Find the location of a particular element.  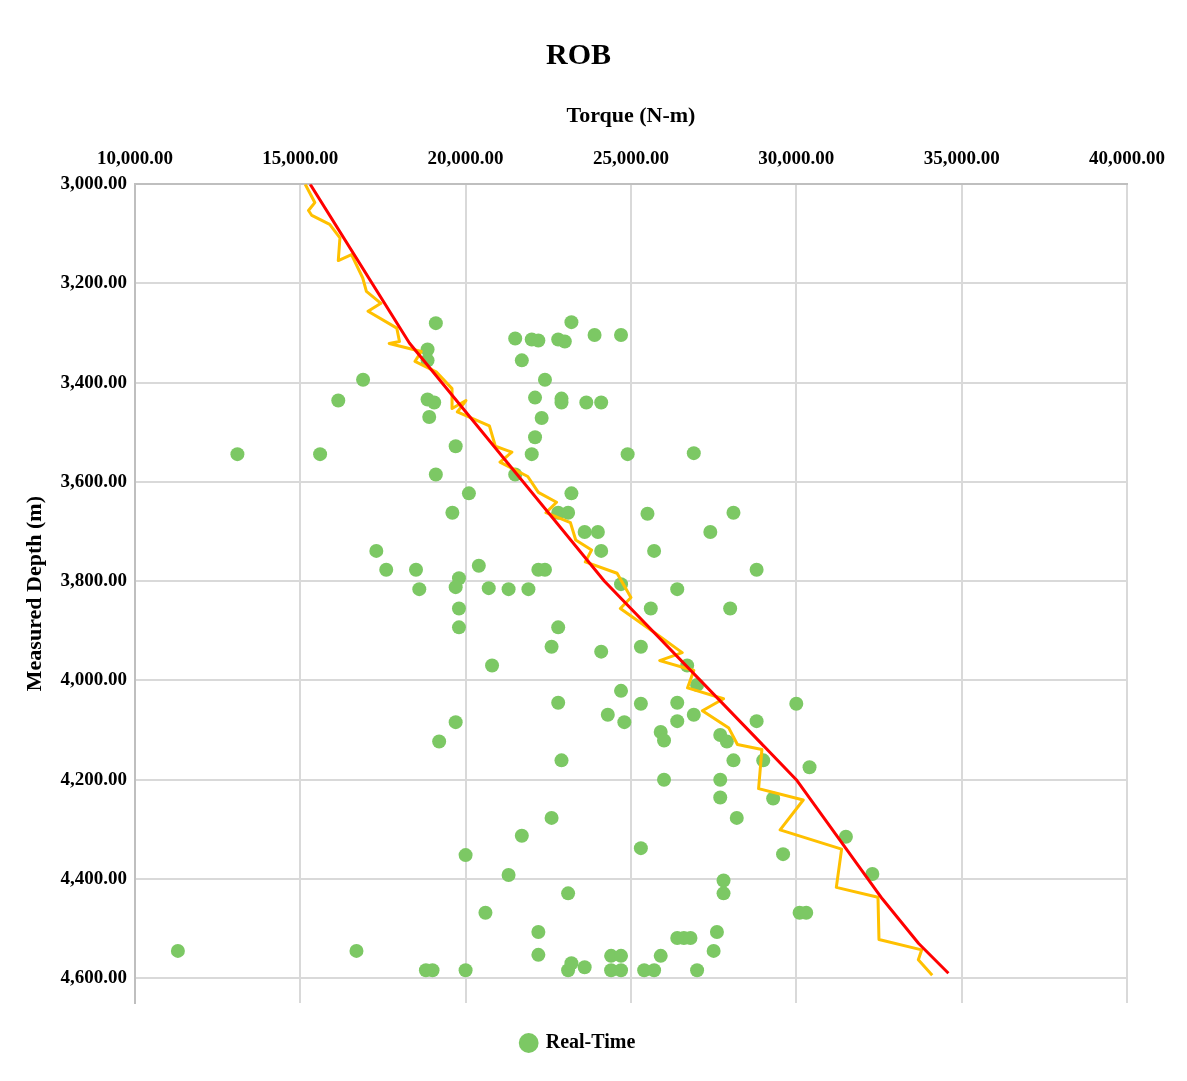

x-axis-title: Torque (N-m) is located at coordinates (631, 114).